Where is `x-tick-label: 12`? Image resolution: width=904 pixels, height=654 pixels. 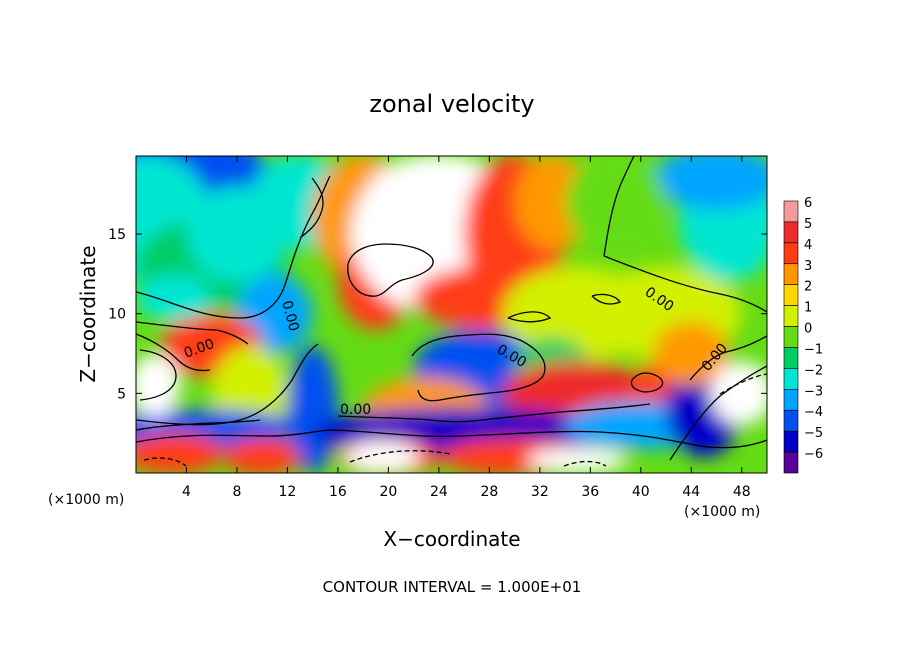
x-tick-label: 12 is located at coordinates (288, 492).